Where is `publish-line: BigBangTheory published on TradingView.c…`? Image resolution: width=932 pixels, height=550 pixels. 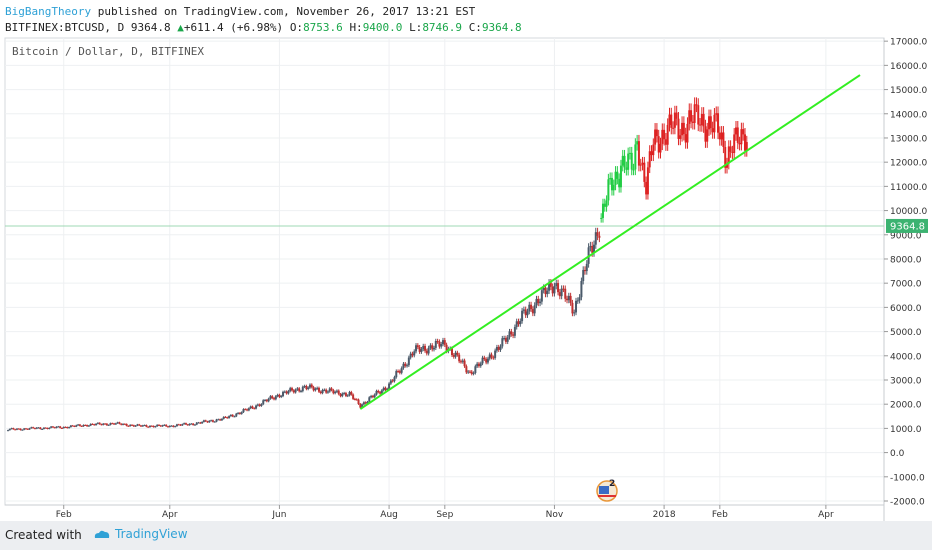
publish-line: BigBangTheory published on TradingView.c… is located at coordinates (240, 11).